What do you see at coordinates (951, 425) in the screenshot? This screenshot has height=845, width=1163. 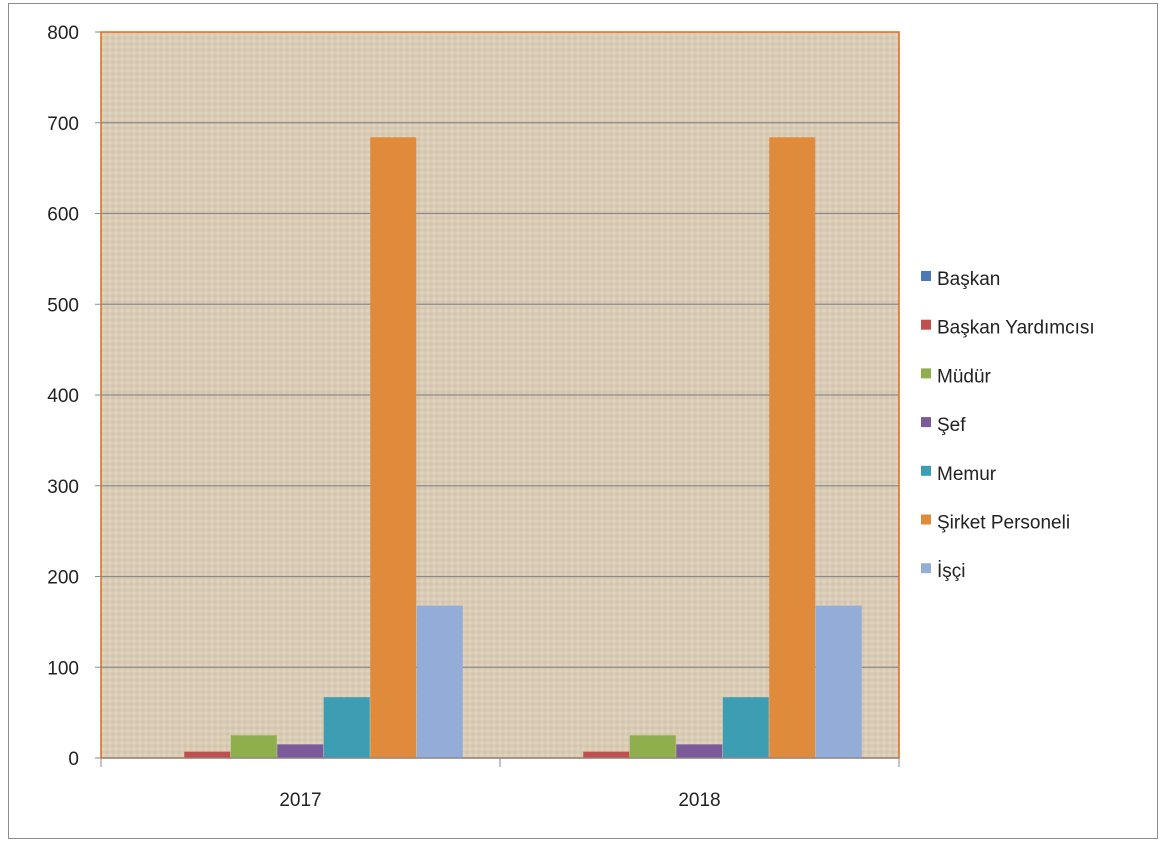 I see `legend-label: Şef` at bounding box center [951, 425].